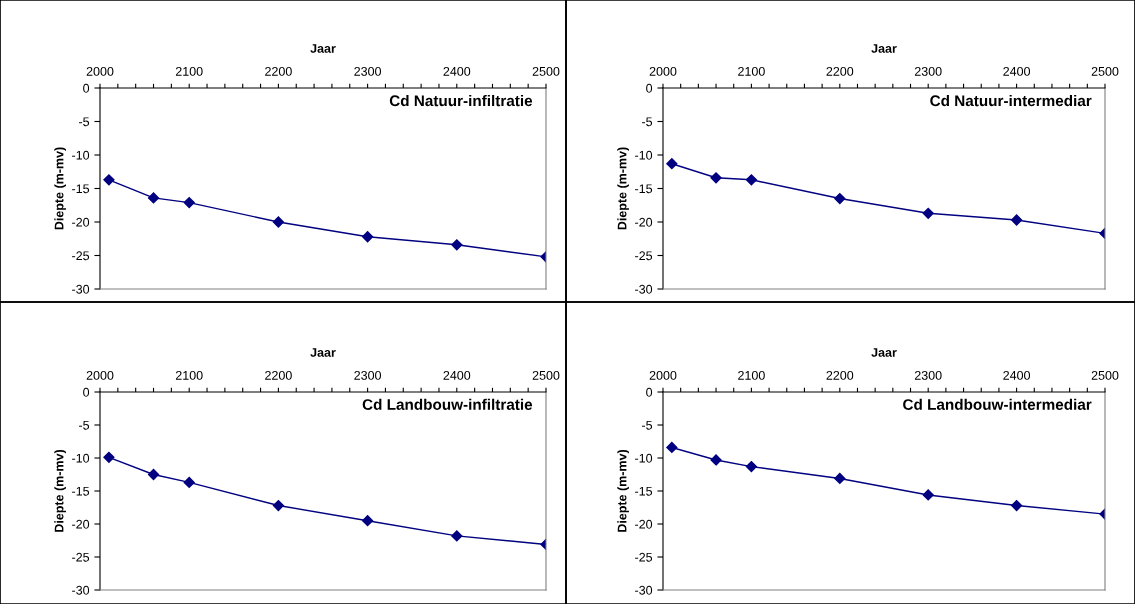 This screenshot has width=1135, height=604. Describe the element at coordinates (461, 100) in the screenshot. I see `chart-title: Cd Natuur-infiltratie` at that location.